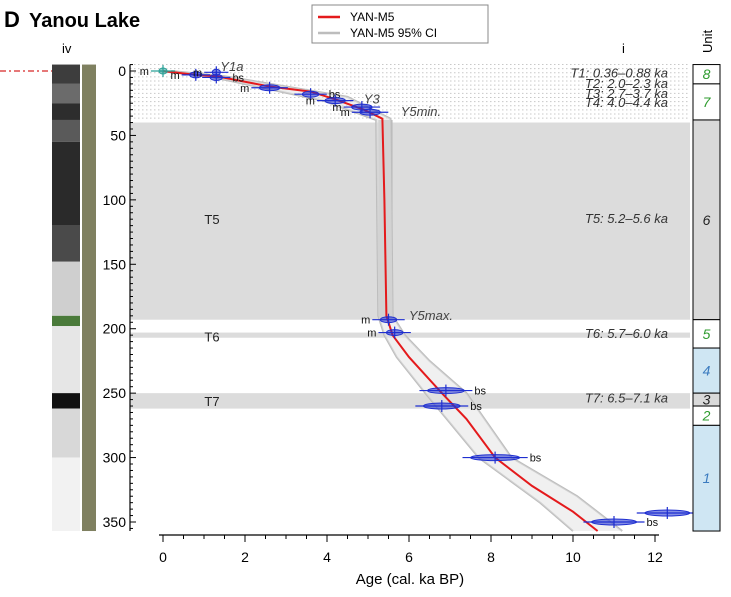  I want to click on tephra-name-label: Y1a, so click(231, 66).